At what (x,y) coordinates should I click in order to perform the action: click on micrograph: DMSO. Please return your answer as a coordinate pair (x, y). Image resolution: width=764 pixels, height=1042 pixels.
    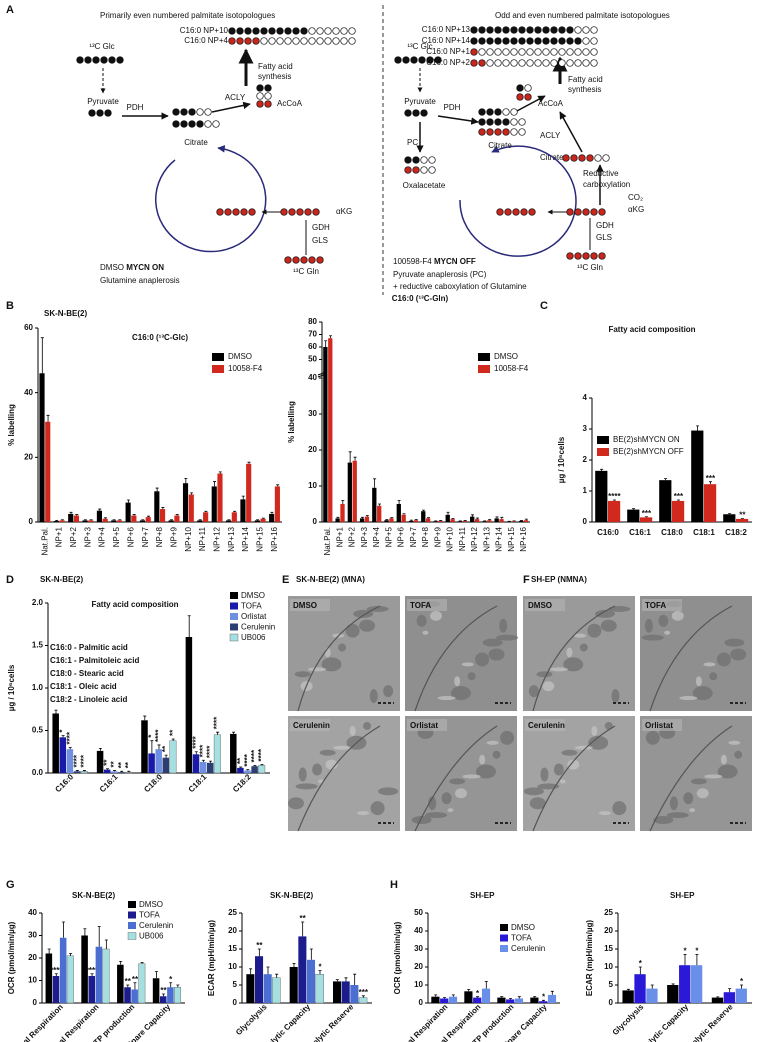
    Looking at the image, I should click on (344, 654).